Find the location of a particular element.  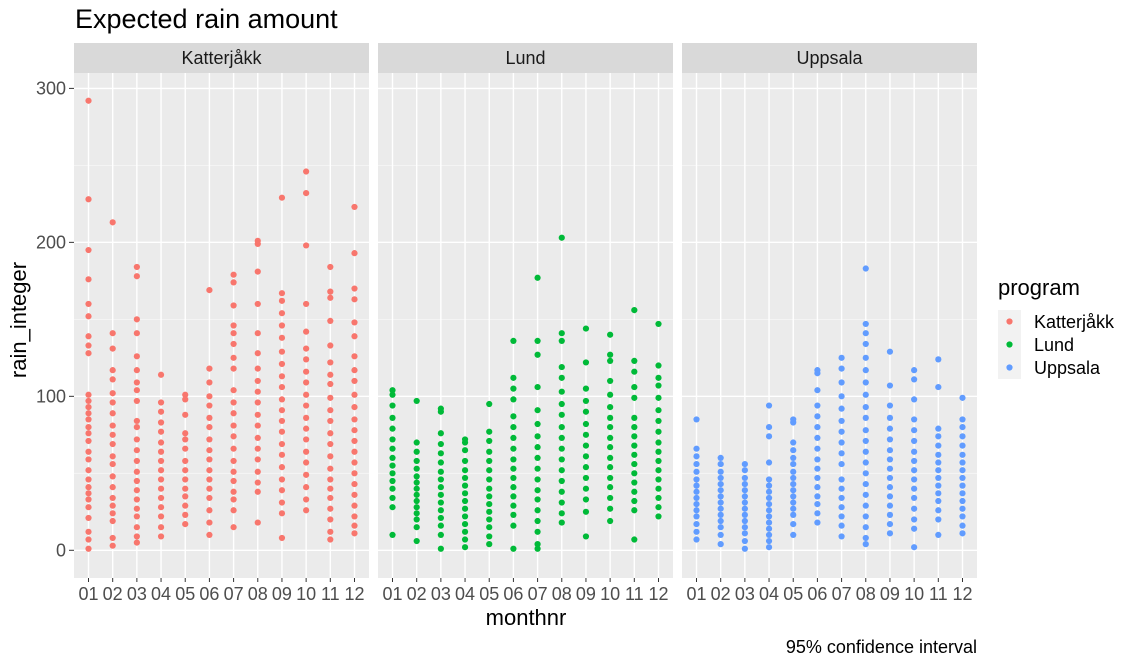

legend-entry-label: Uppsala is located at coordinates (1067, 368).